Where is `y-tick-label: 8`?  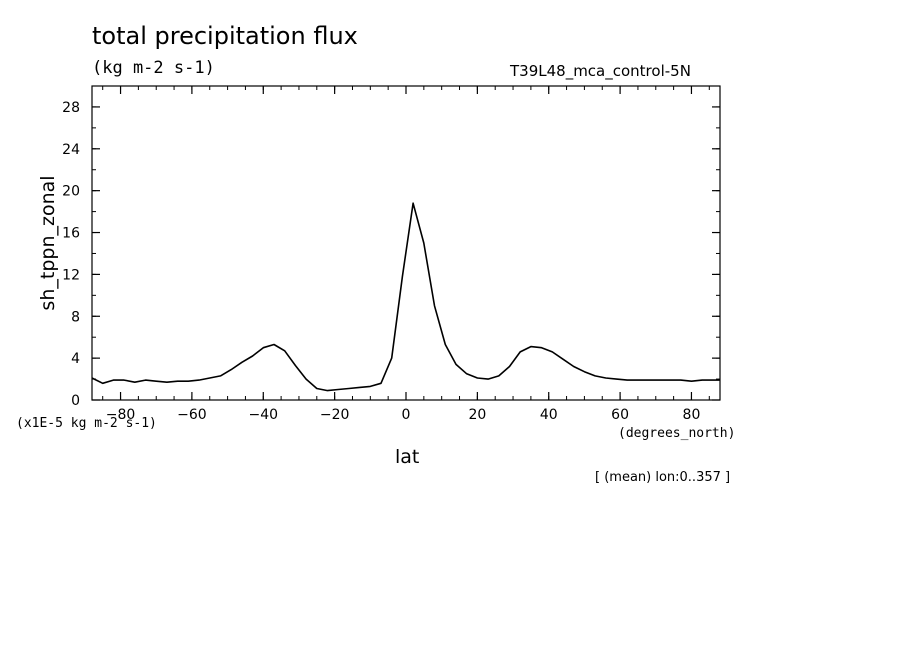 y-tick-label: 8 is located at coordinates (75, 317).